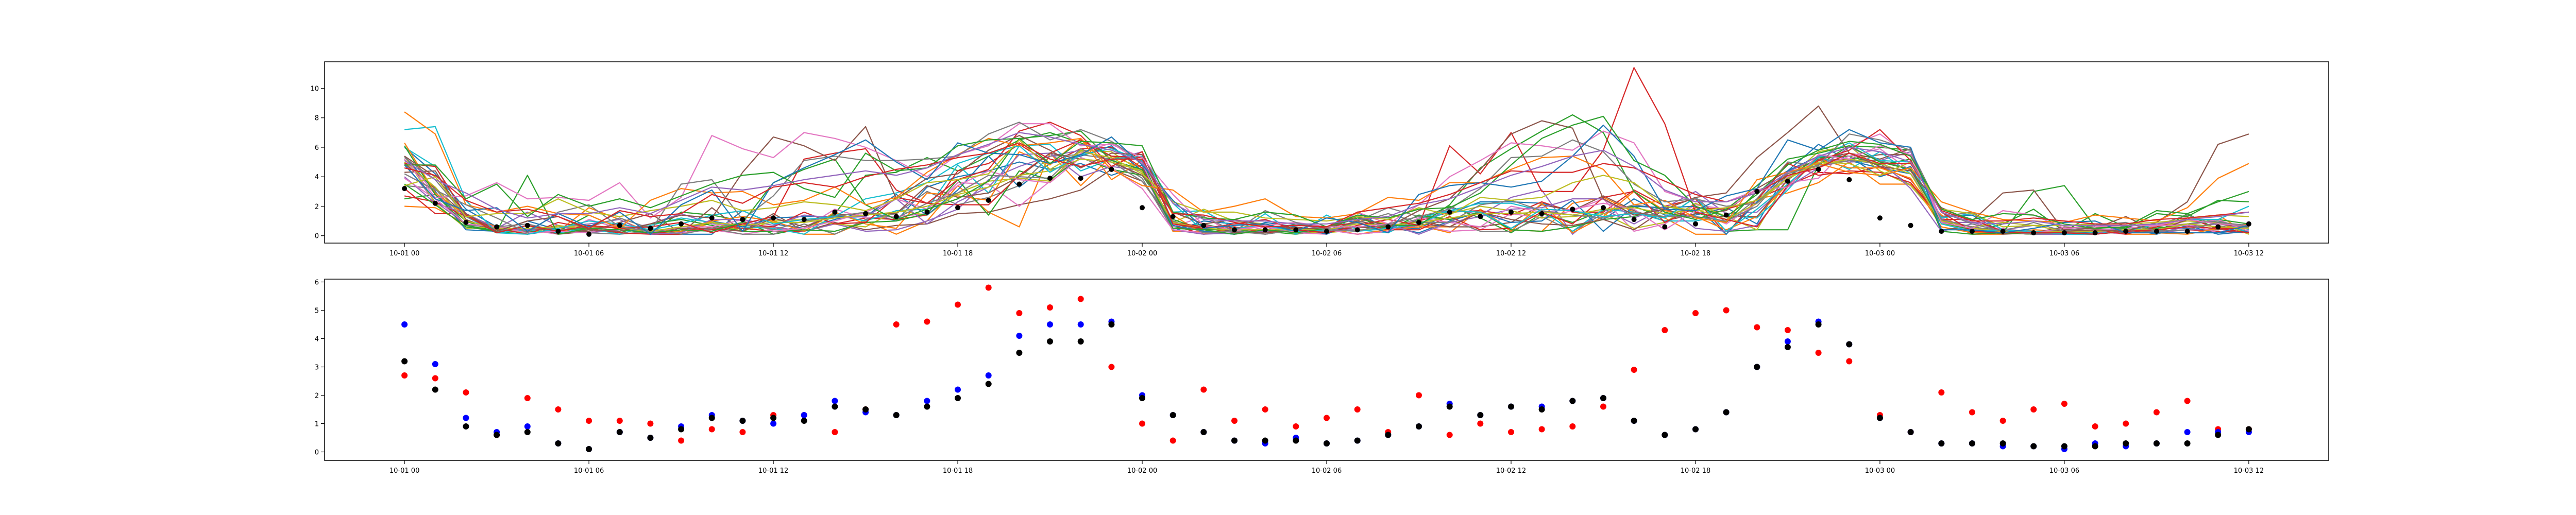 The image size is (2576, 515). Describe the element at coordinates (1511, 254) in the screenshot. I see `x-tick-label: 10-02 12` at that location.